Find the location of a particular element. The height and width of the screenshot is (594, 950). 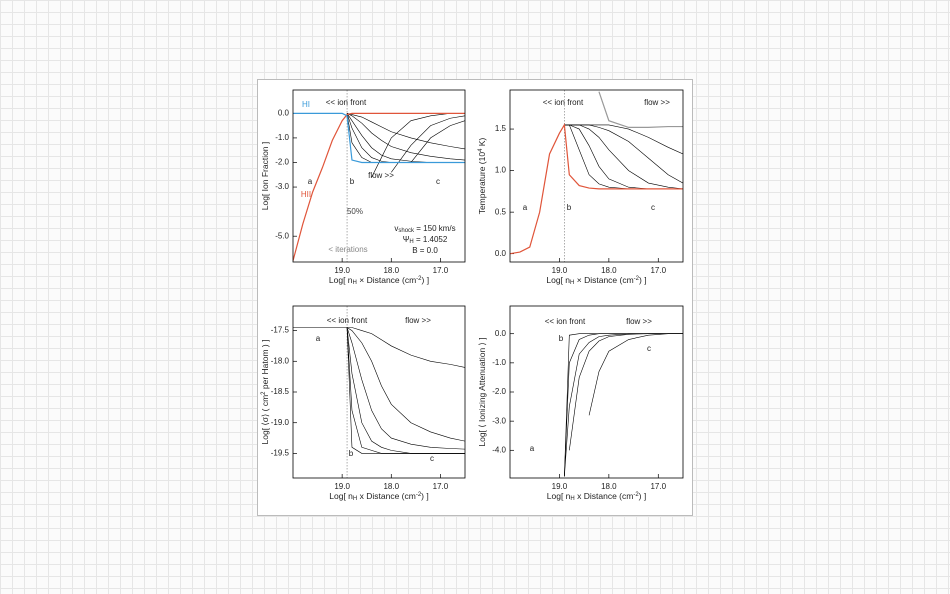

y-axis-label: Log[ Ion Fraction ] is located at coordinates (265, 176).